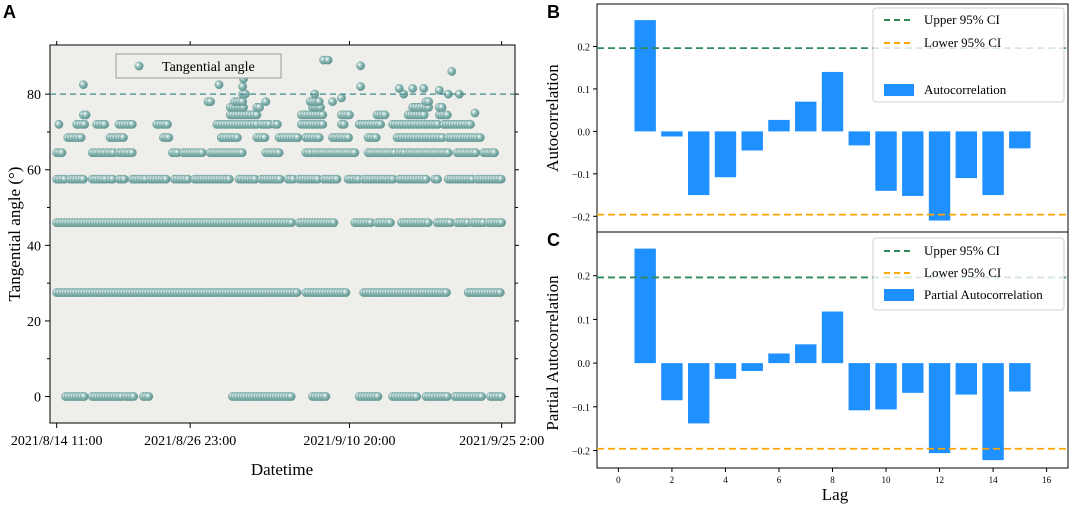 The image size is (1072, 506). I want to click on y-tick-label: 20, so click(34, 322).